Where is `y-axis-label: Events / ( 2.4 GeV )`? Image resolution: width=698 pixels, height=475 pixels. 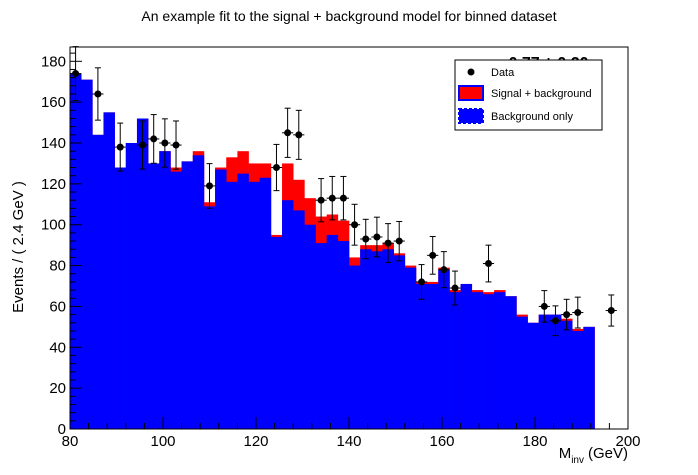
y-axis-label: Events / ( 2.4 GeV ) is located at coordinates (18, 247).